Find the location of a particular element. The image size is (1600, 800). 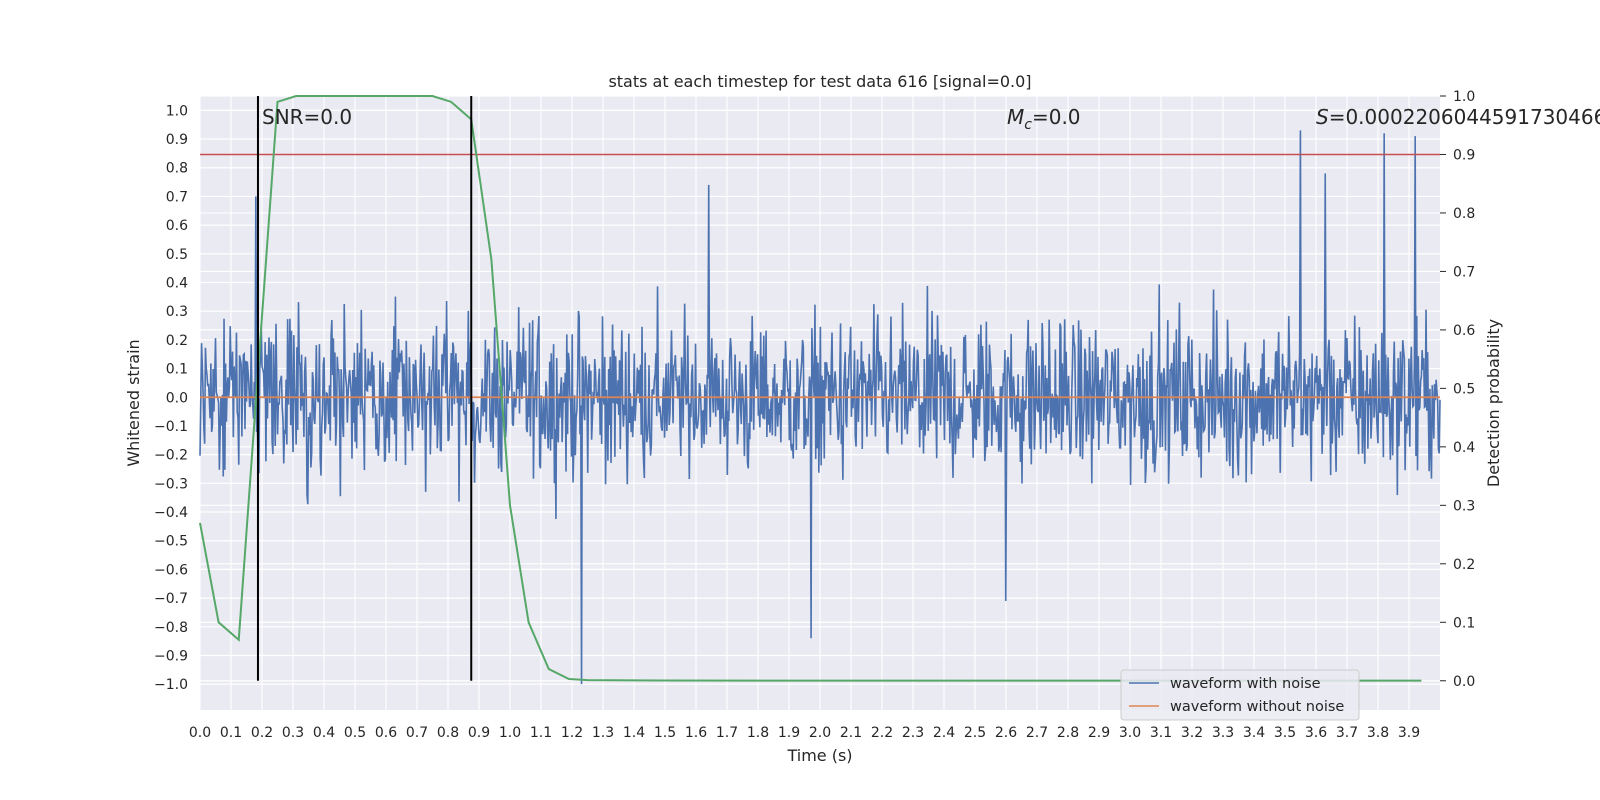

y-right-tick-labels: 1.0 0.9 0.8 0.7 0.6 0.5 0.4 0.3 0.2 0.1 0.0 is located at coordinates (1457, 389).